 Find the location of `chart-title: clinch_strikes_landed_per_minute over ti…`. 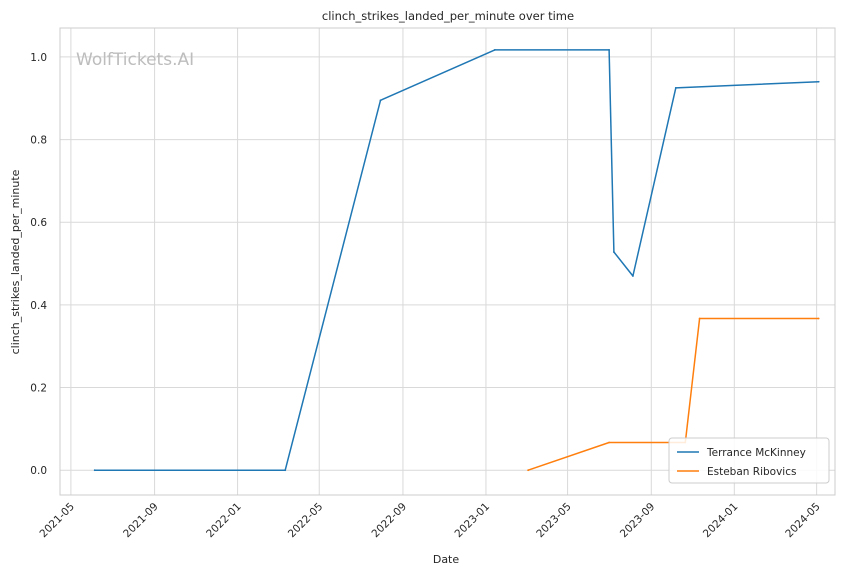

chart-title: clinch_strikes_landed_per_minute over ti… is located at coordinates (448, 16).